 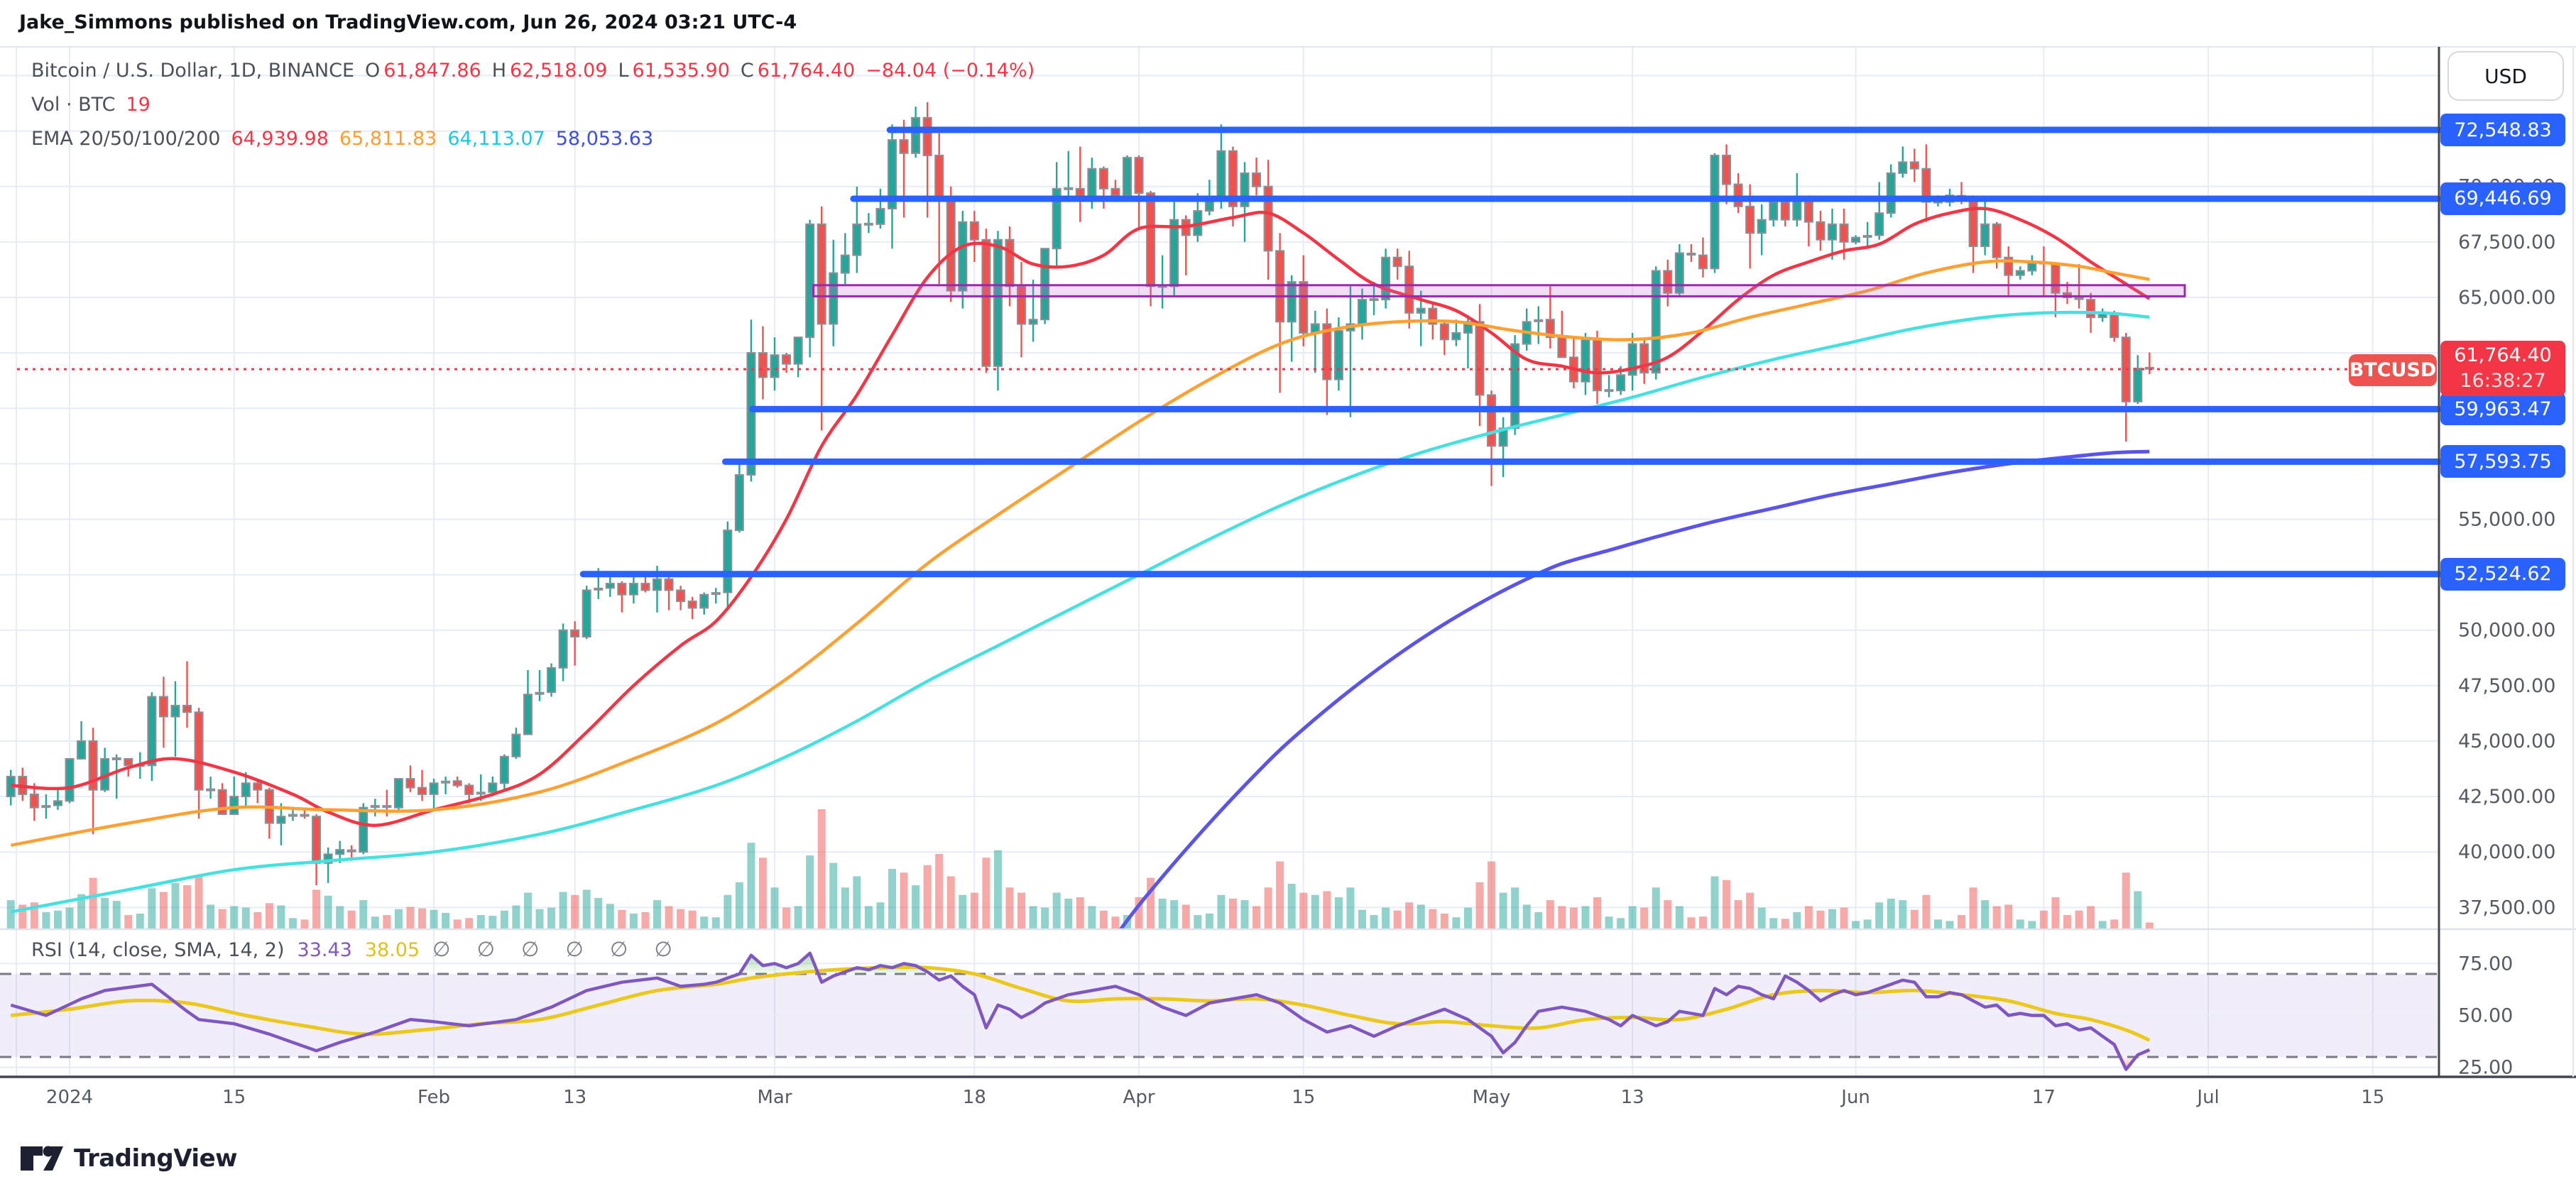 What do you see at coordinates (434, 1097) in the screenshot?
I see `time-axis-label: Feb` at bounding box center [434, 1097].